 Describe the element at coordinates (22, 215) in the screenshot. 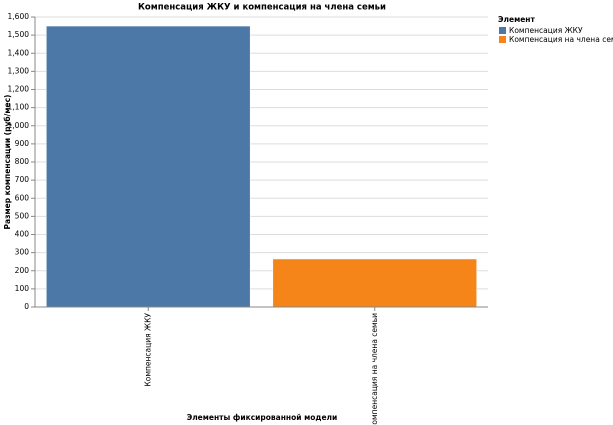

I see `y-tick-label: 500` at that location.